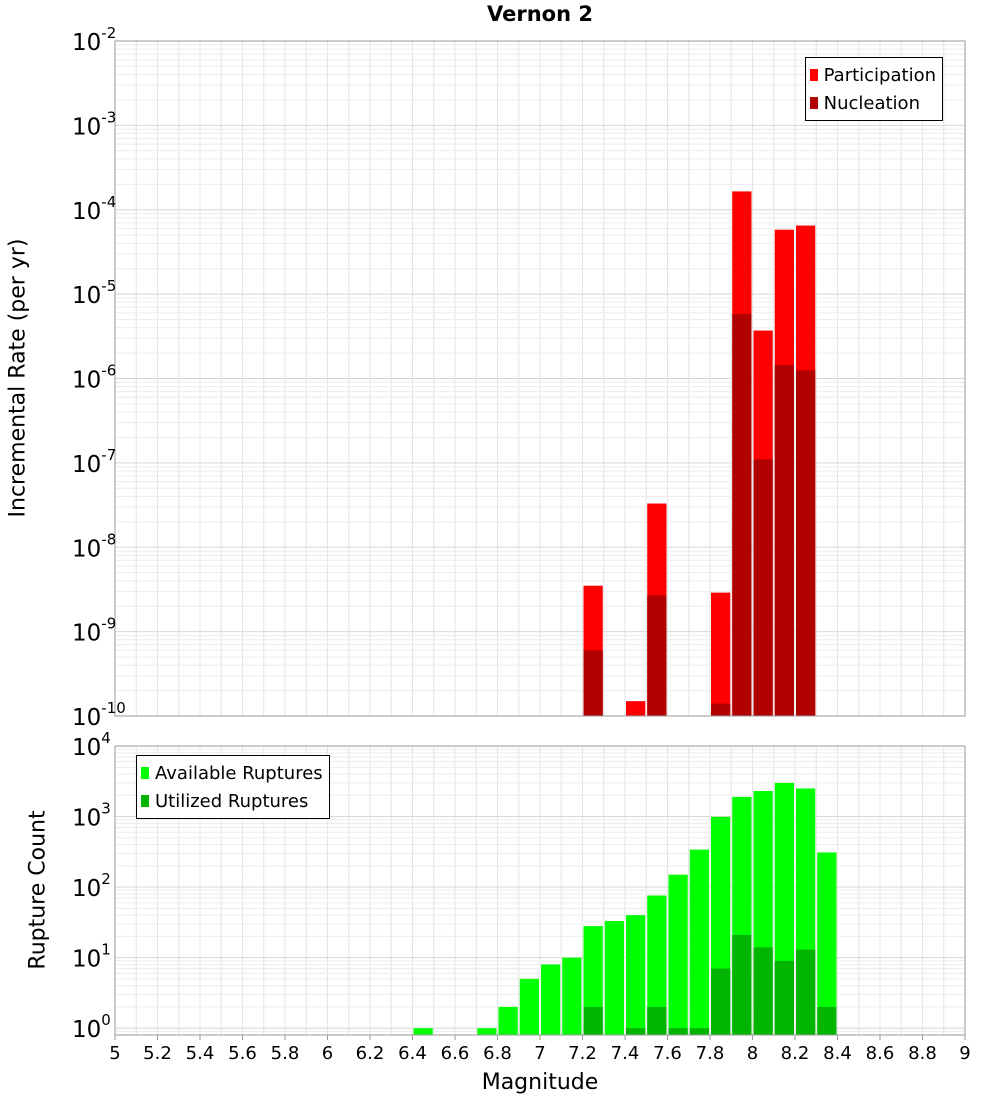 This screenshot has width=1000, height=1100. What do you see at coordinates (99, 715) in the screenshot?
I see `top-y-tick-label: 10⁻¹⁰` at bounding box center [99, 715].